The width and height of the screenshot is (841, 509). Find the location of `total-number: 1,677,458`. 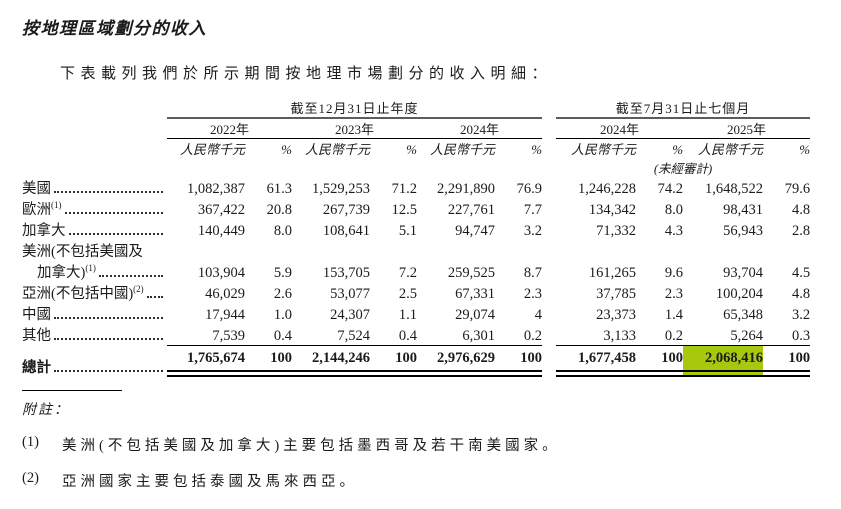

total-number: 1,677,458 is located at coordinates (607, 358).